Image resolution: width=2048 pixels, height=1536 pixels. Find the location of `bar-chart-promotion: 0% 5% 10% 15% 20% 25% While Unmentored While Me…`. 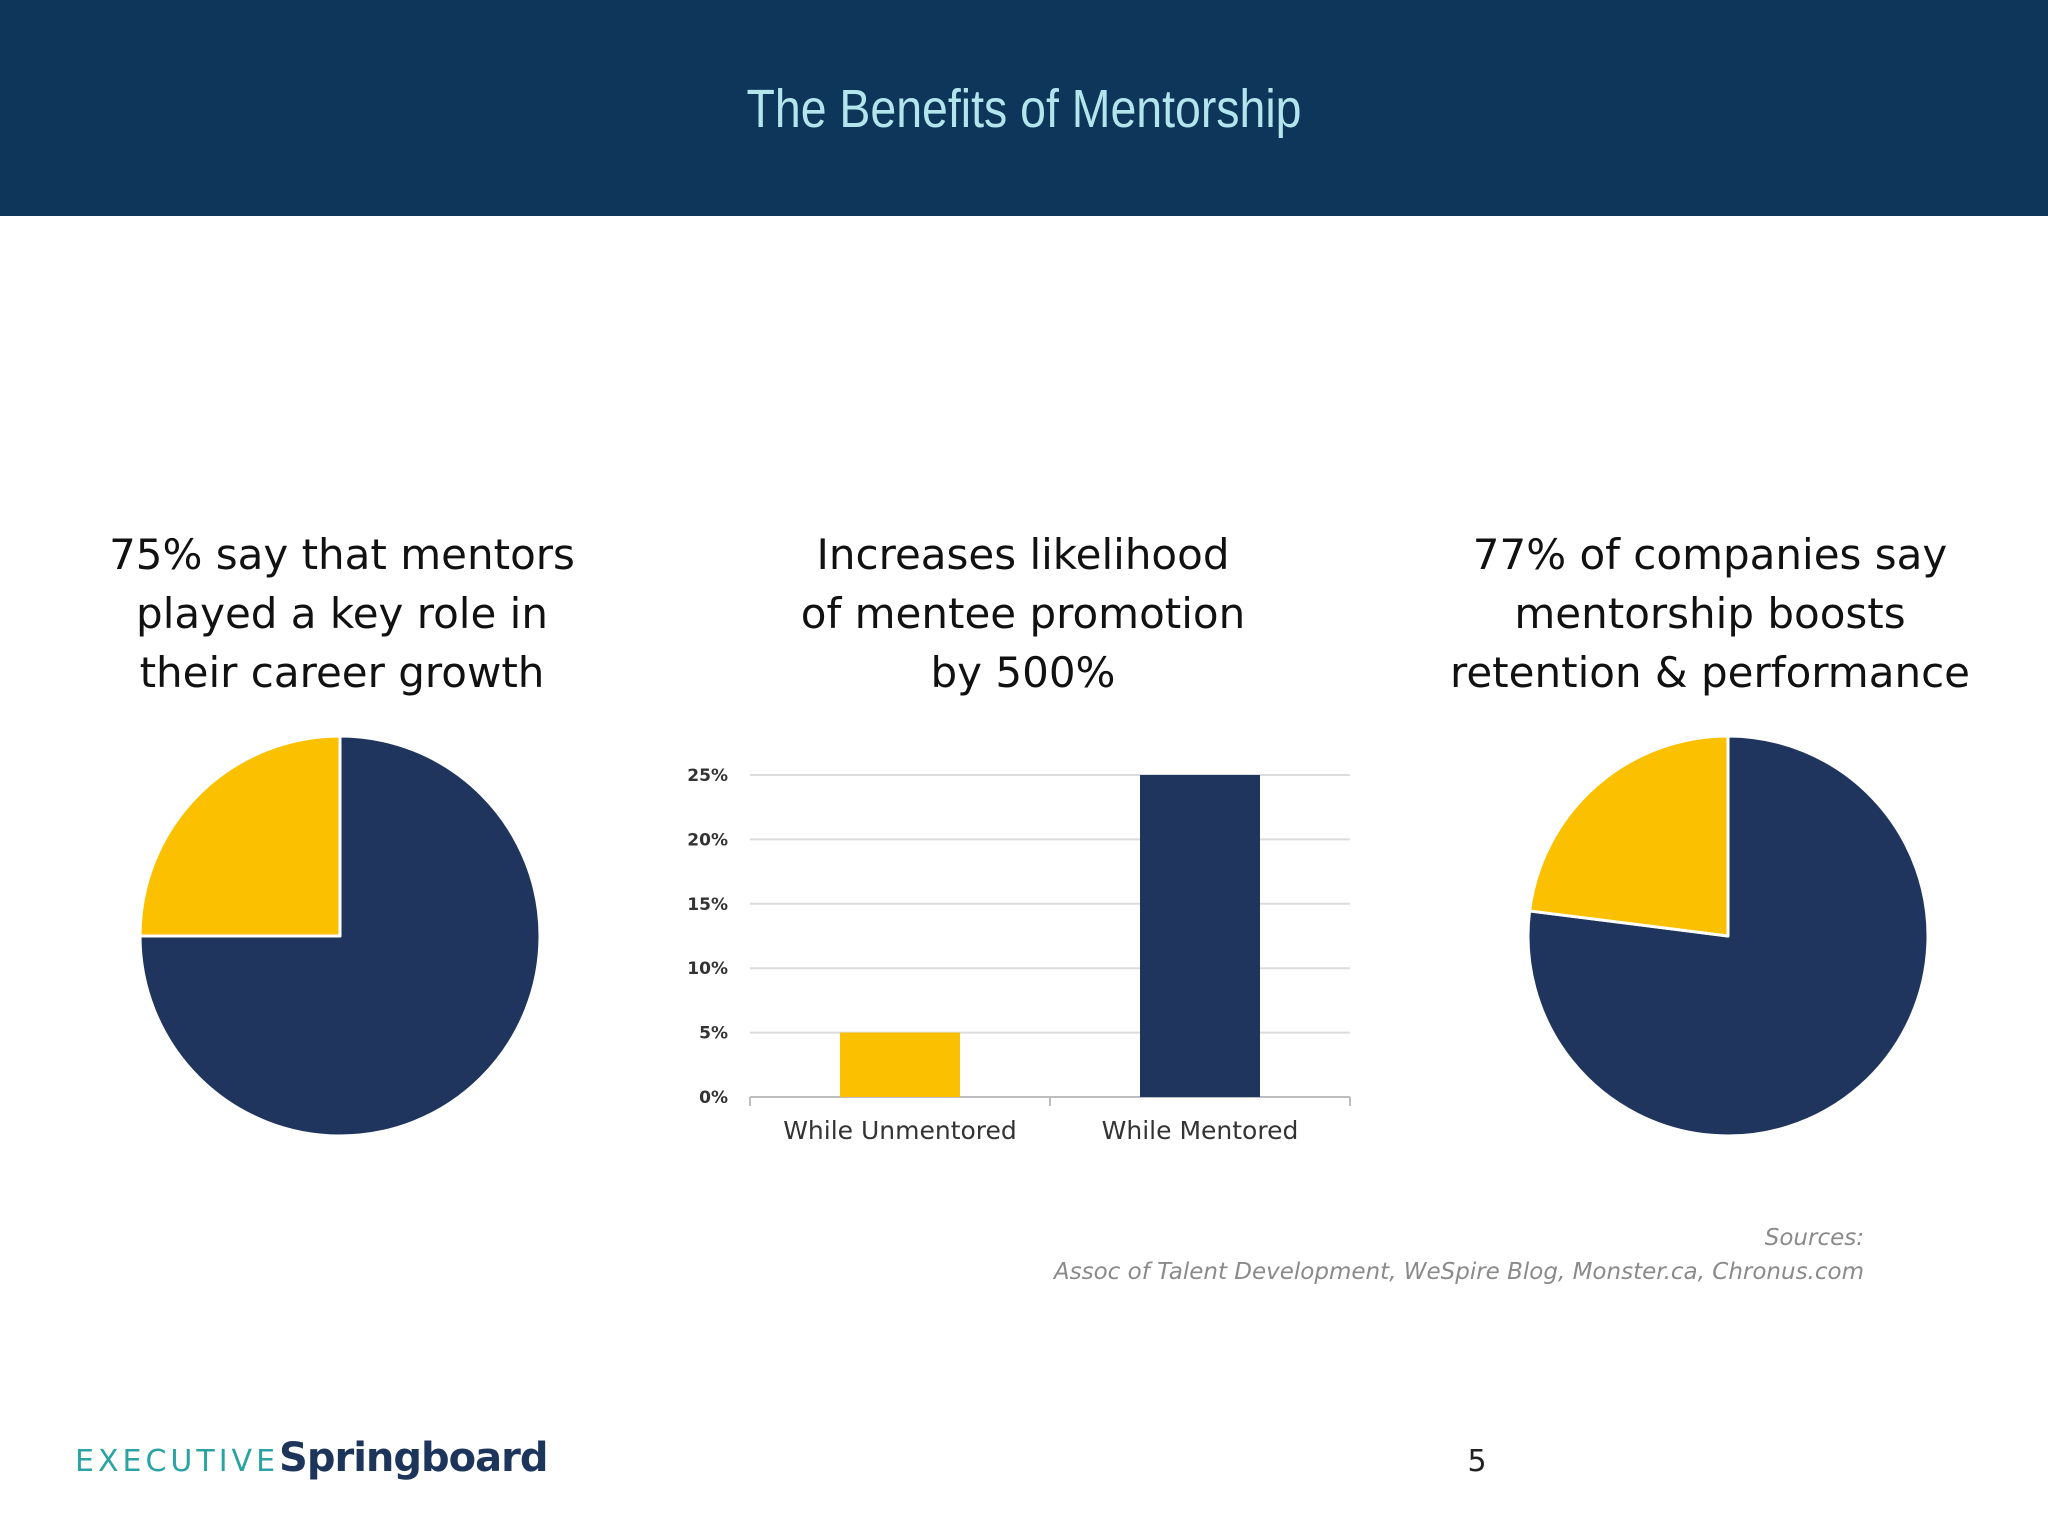

bar-chart-promotion: 0% 5% 10% 15% 20% 25% While Unmentored While Me… is located at coordinates (1019, 955).